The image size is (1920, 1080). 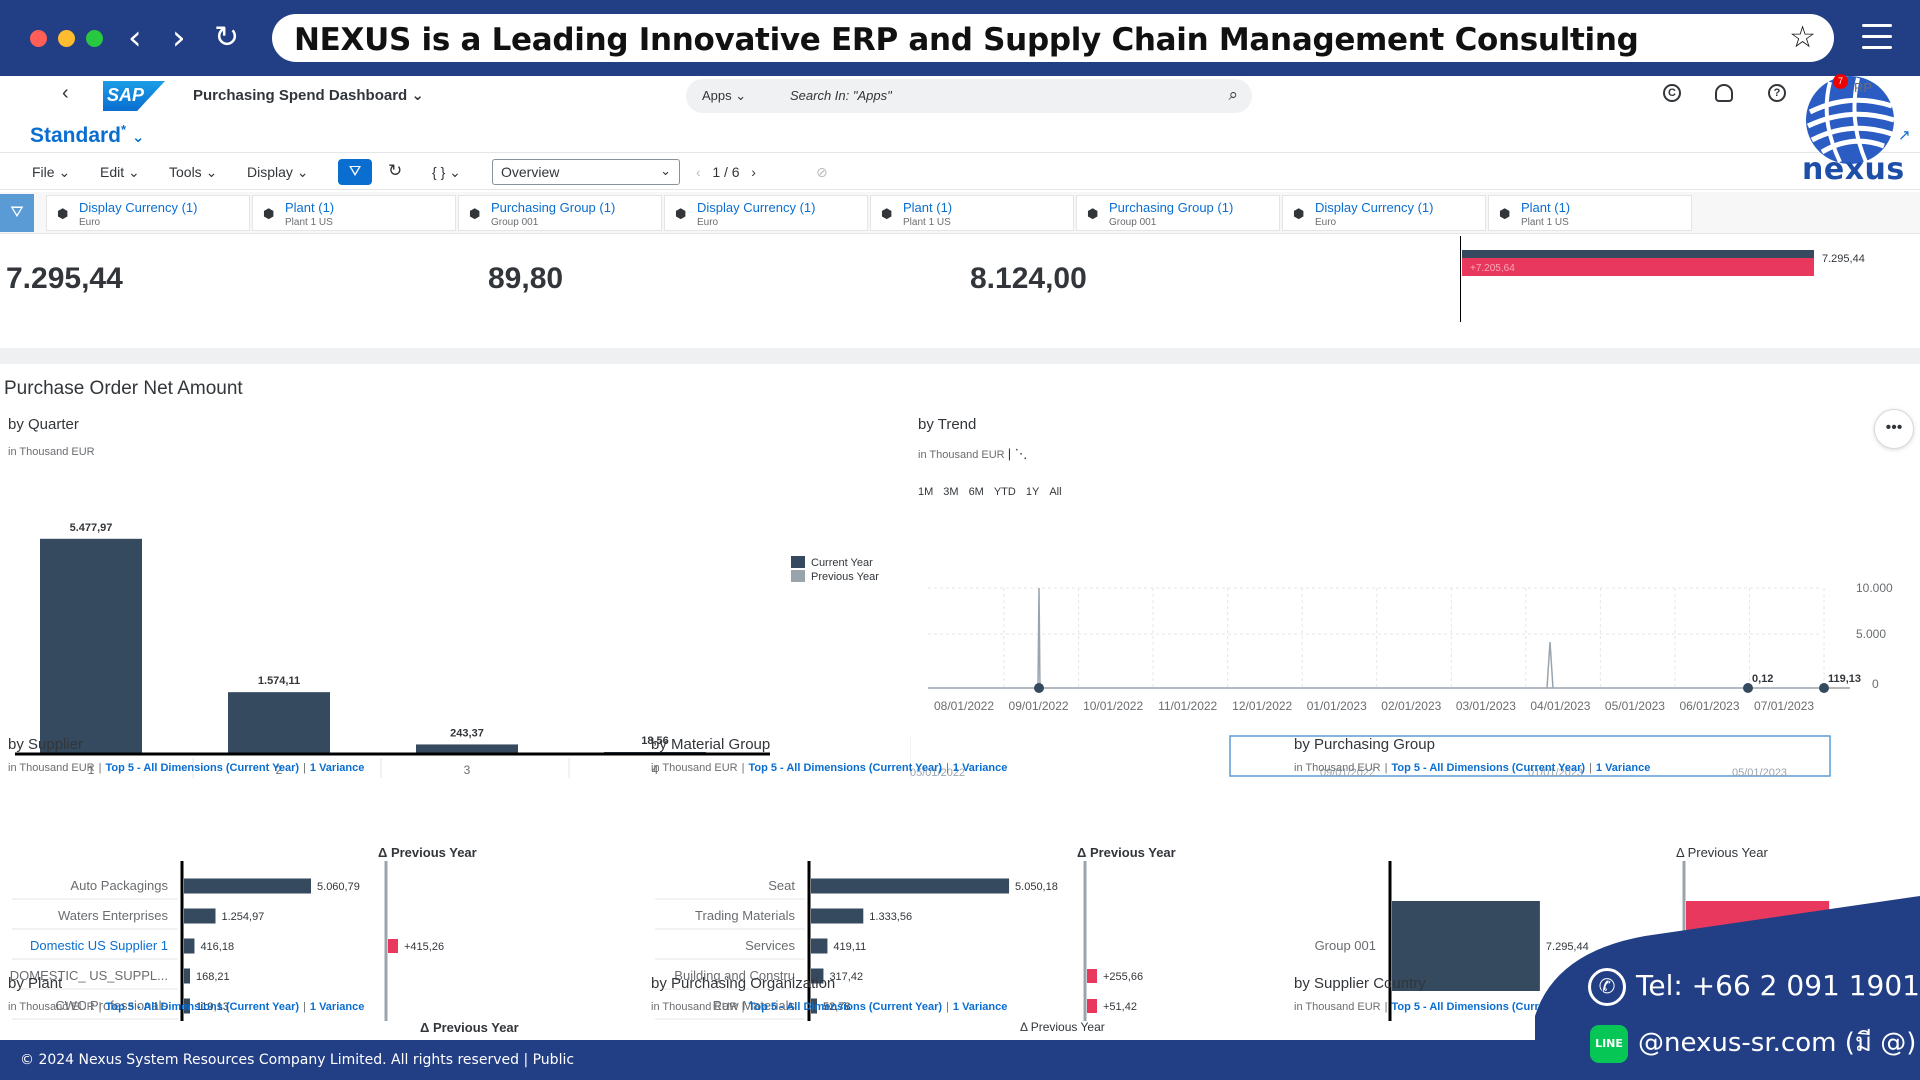 What do you see at coordinates (43, 172) in the screenshot?
I see `menu-file-label: File` at bounding box center [43, 172].